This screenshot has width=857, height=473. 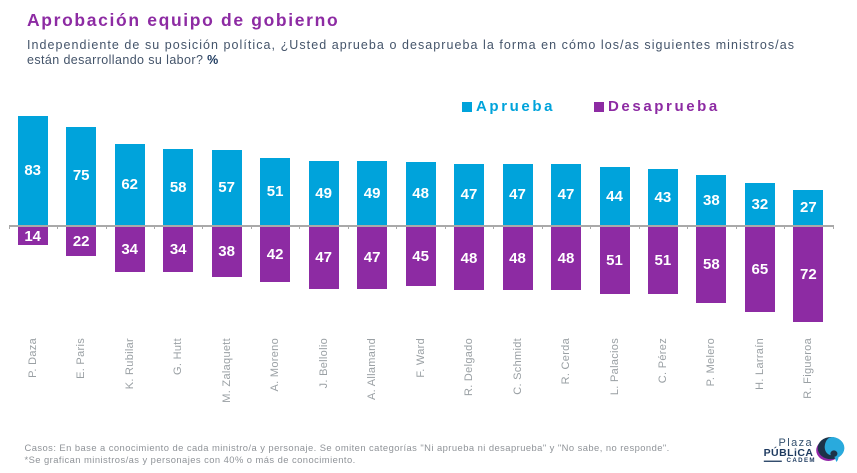 I want to click on svg-text: PÚBLiCA, so click(x=789, y=452).